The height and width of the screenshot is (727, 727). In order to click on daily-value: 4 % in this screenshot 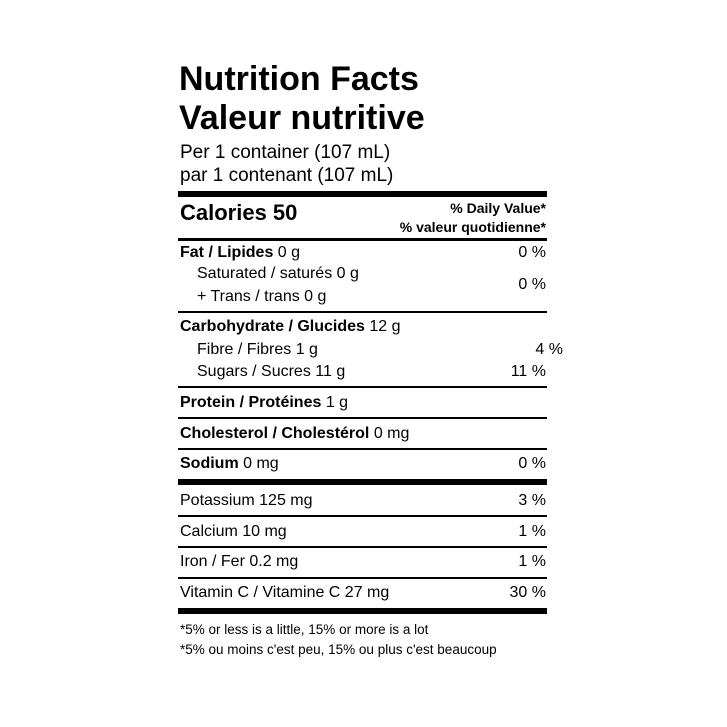, I will do `click(549, 349)`.